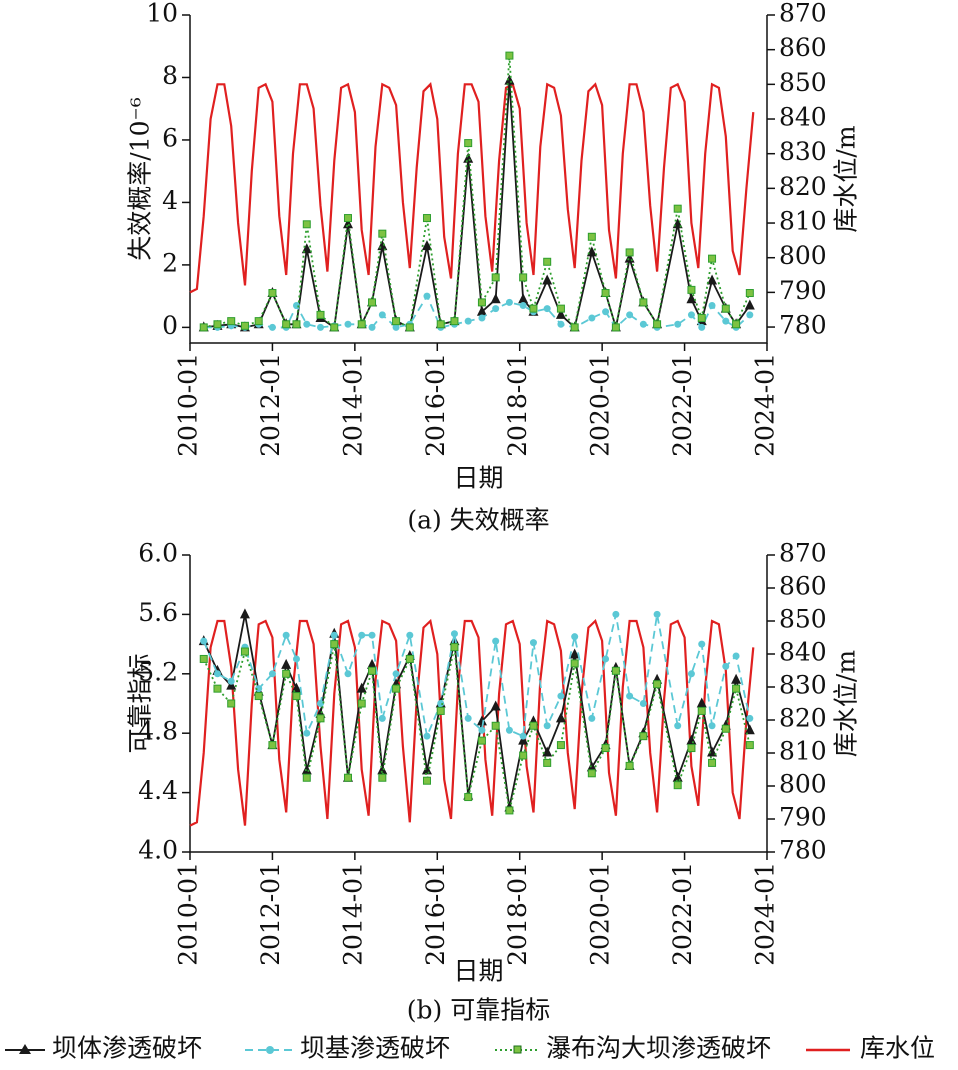 The height and width of the screenshot is (1070, 958). I want to click on y-tick-label: 4, so click(170, 200).